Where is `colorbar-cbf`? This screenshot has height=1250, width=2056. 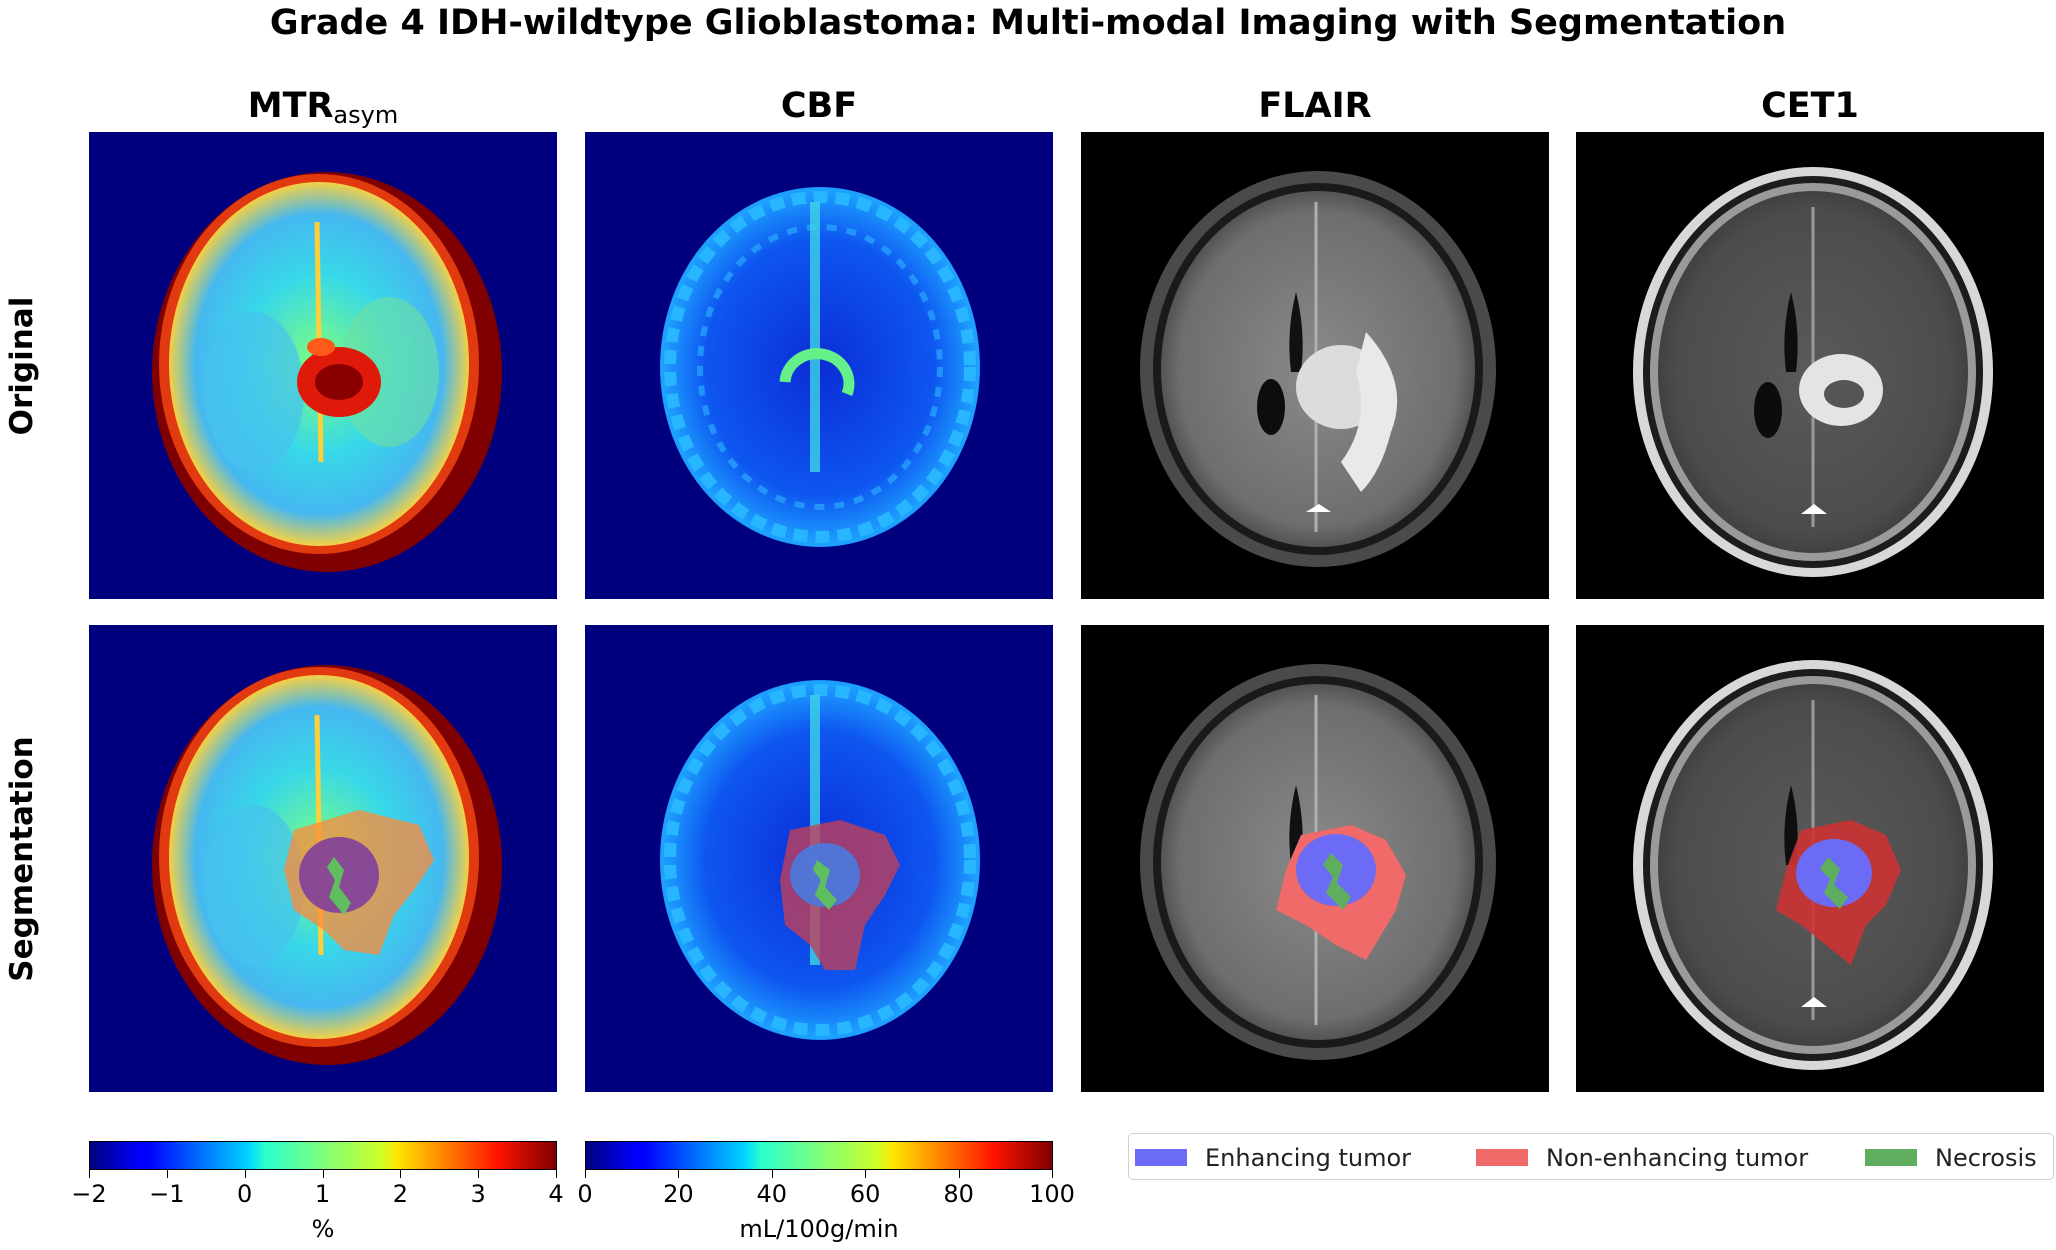 colorbar-cbf is located at coordinates (819, 1155).